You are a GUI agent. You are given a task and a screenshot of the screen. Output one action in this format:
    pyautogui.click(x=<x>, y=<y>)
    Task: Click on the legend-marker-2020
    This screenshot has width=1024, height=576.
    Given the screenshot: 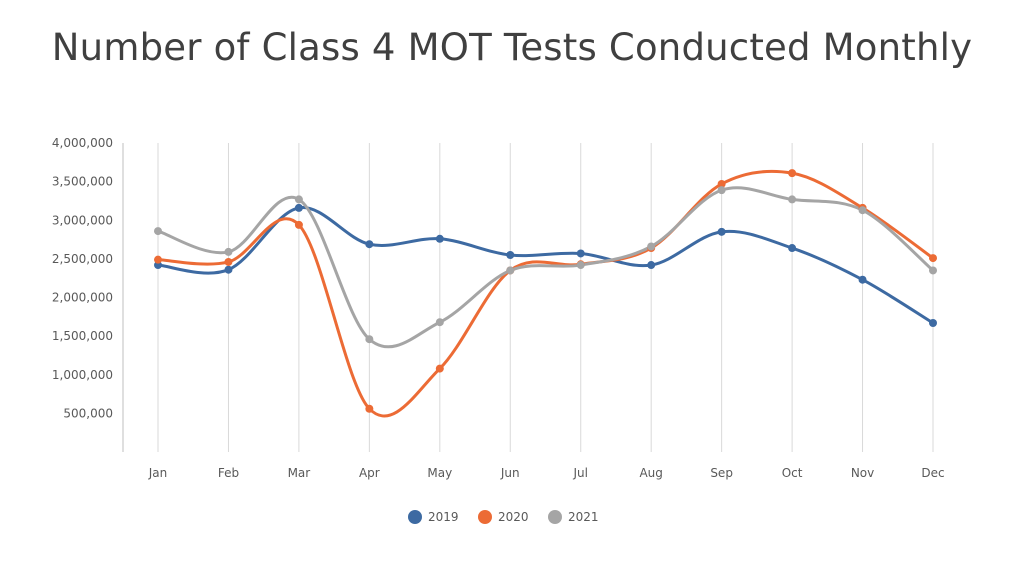 What is the action you would take?
    pyautogui.click(x=485, y=517)
    